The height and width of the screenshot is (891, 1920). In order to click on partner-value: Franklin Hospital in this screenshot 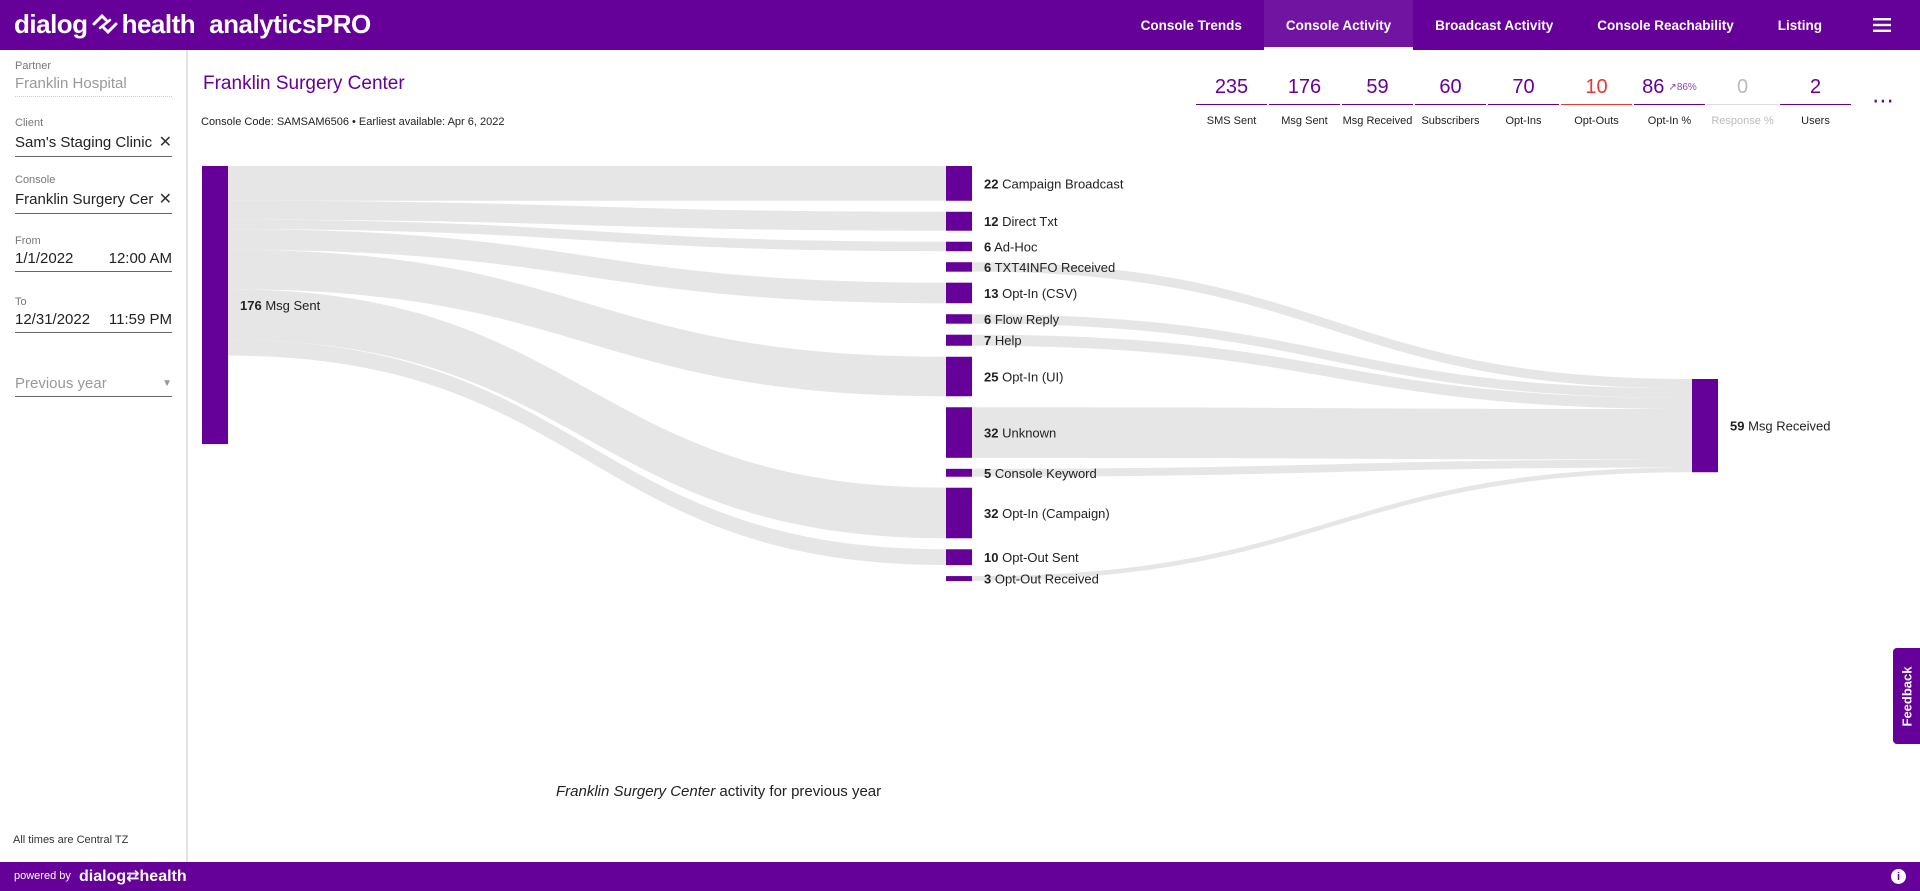, I will do `click(93, 86)`.